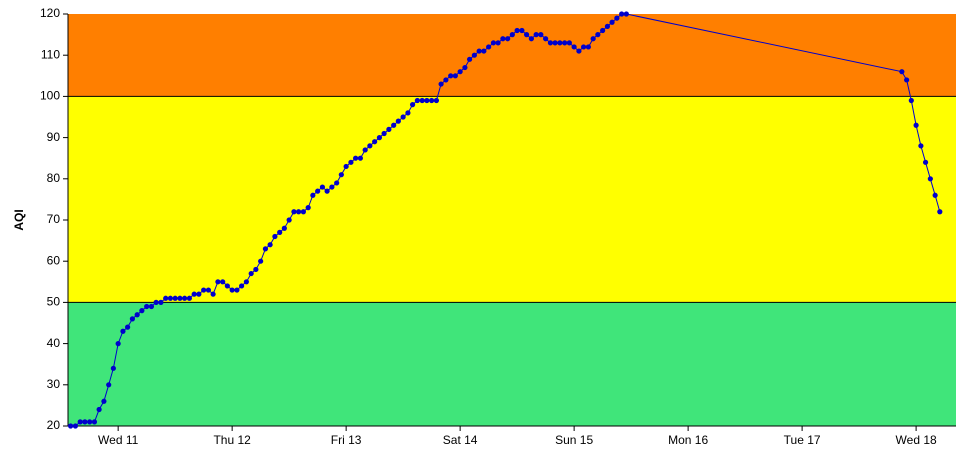 The width and height of the screenshot is (956, 451). Describe the element at coordinates (118, 440) in the screenshot. I see `x-tick-label: Wed 11` at that location.